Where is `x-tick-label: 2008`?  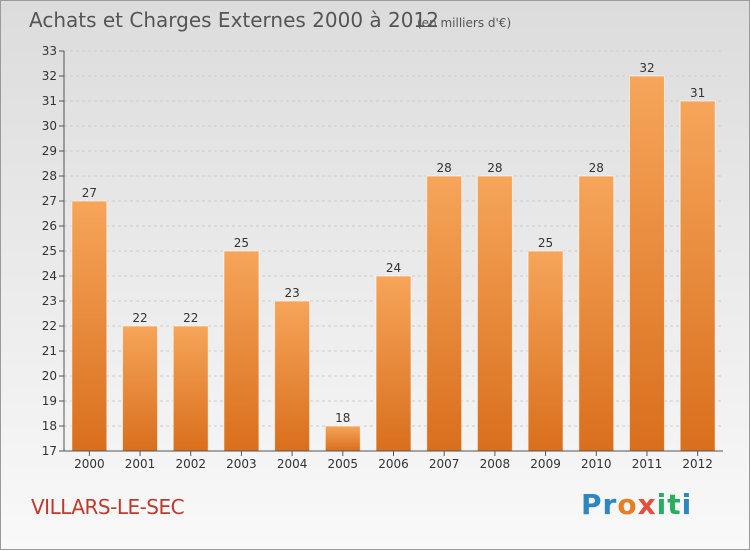
x-tick-label: 2008 is located at coordinates (495, 464).